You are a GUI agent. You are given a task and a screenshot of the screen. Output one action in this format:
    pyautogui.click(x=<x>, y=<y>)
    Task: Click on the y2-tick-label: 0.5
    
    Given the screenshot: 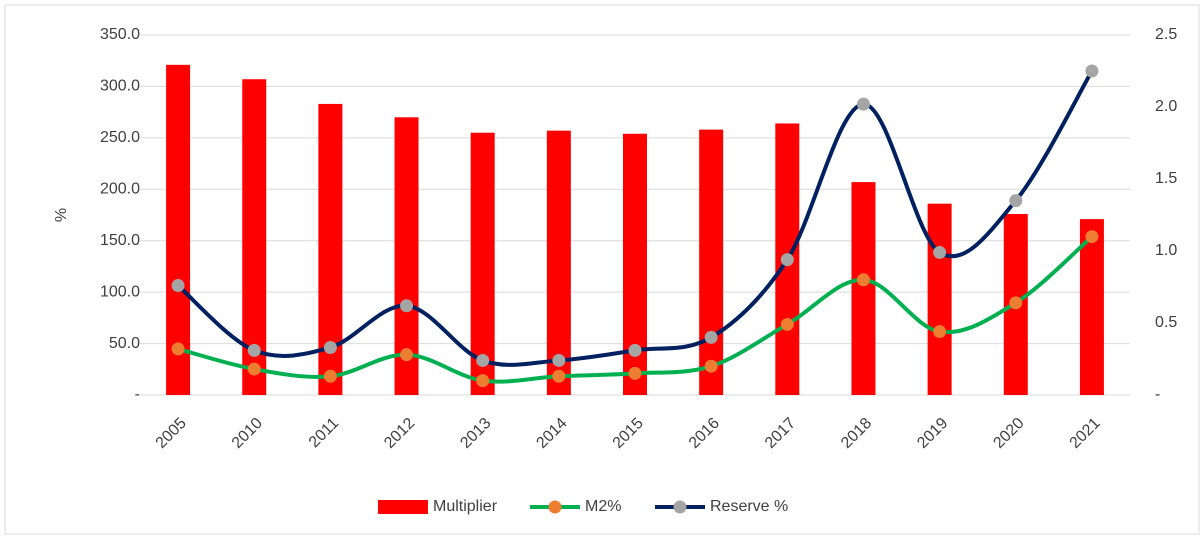 What is the action you would take?
    pyautogui.click(x=1166, y=322)
    